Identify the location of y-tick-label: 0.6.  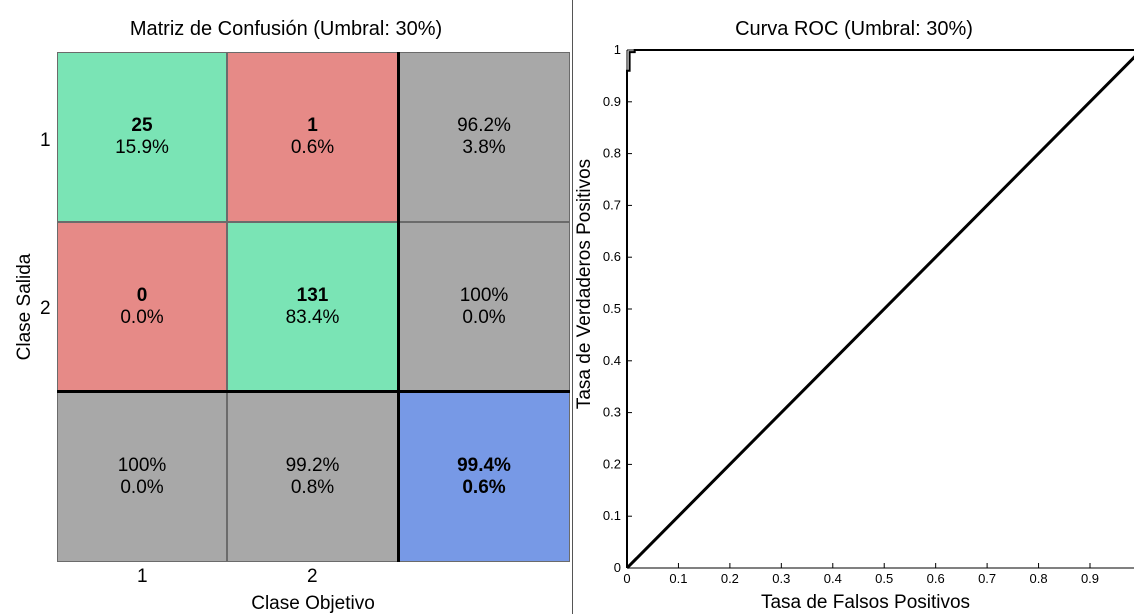
(612, 256).